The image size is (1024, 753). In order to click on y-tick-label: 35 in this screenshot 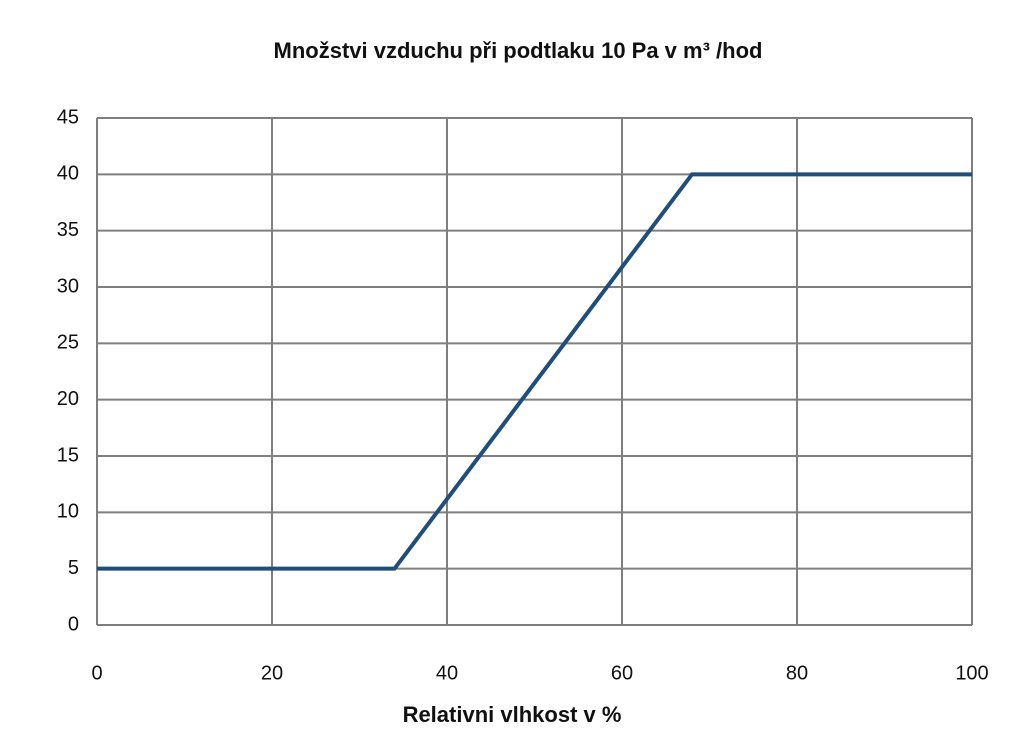, I will do `click(68, 230)`.